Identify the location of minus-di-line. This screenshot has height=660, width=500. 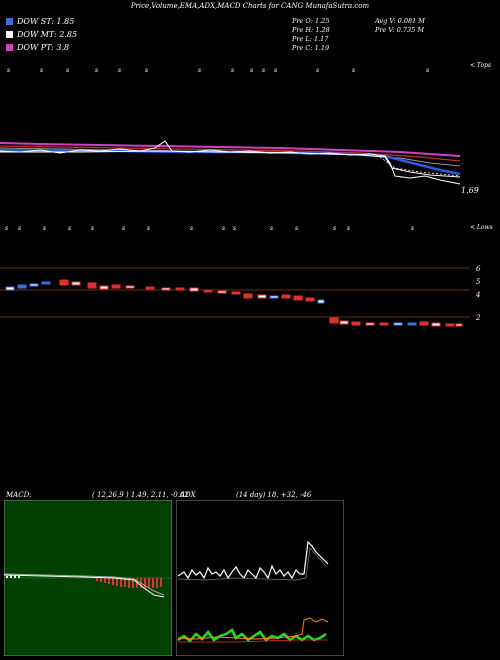
(253, 628).